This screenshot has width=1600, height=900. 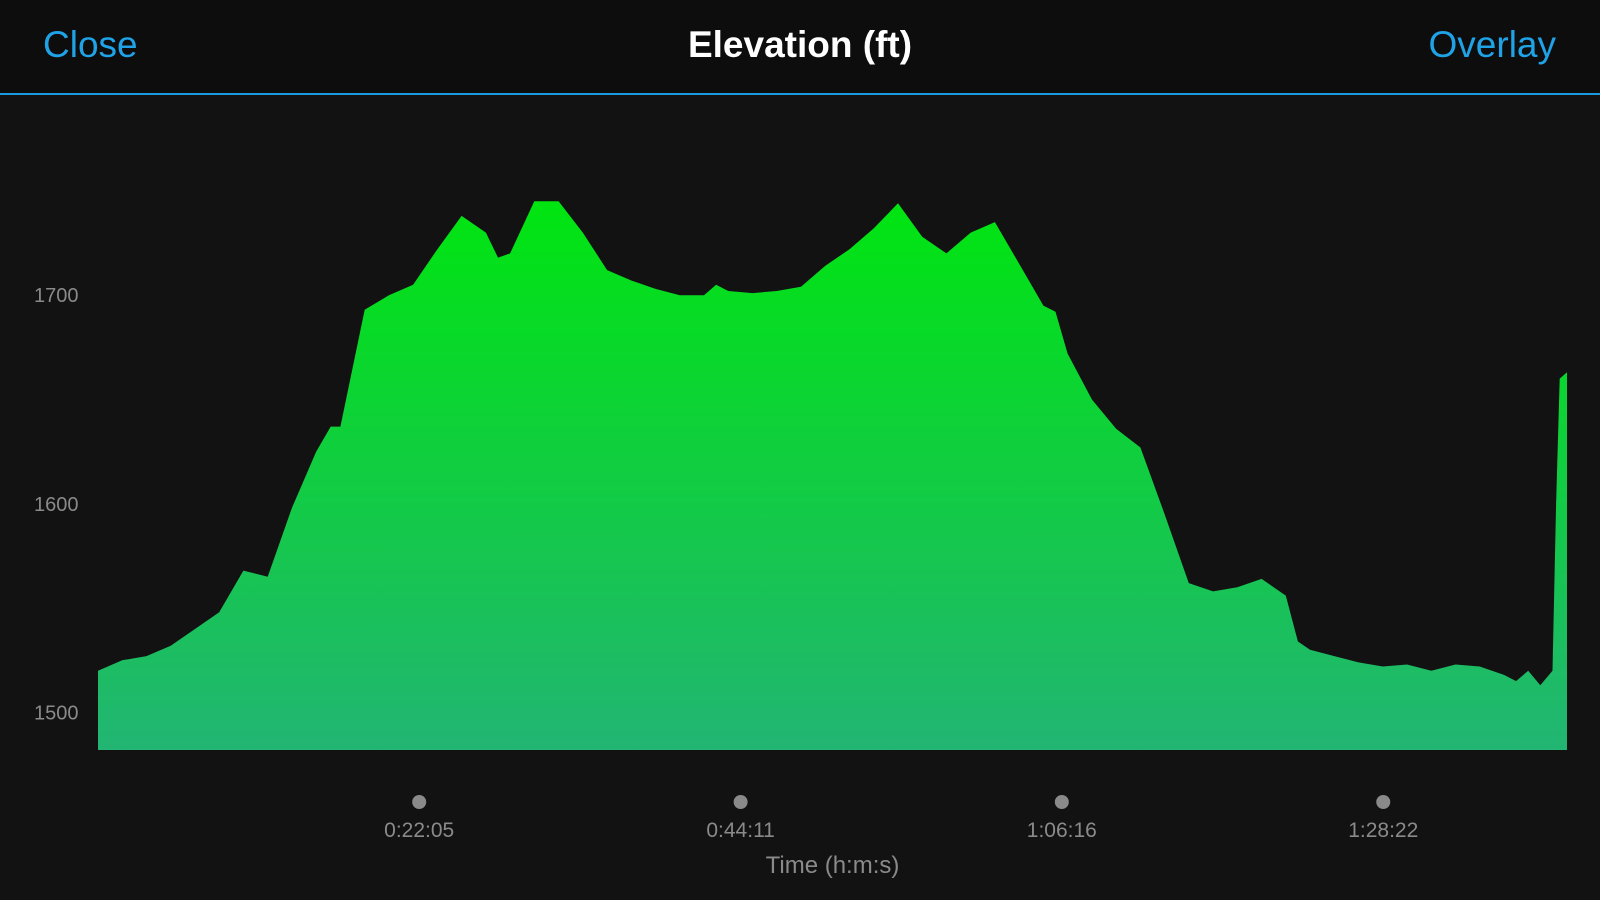 What do you see at coordinates (901, 818) in the screenshot?
I see `x-axis: 0:22:05 0:44:11 1:06:16 1:28:22` at bounding box center [901, 818].